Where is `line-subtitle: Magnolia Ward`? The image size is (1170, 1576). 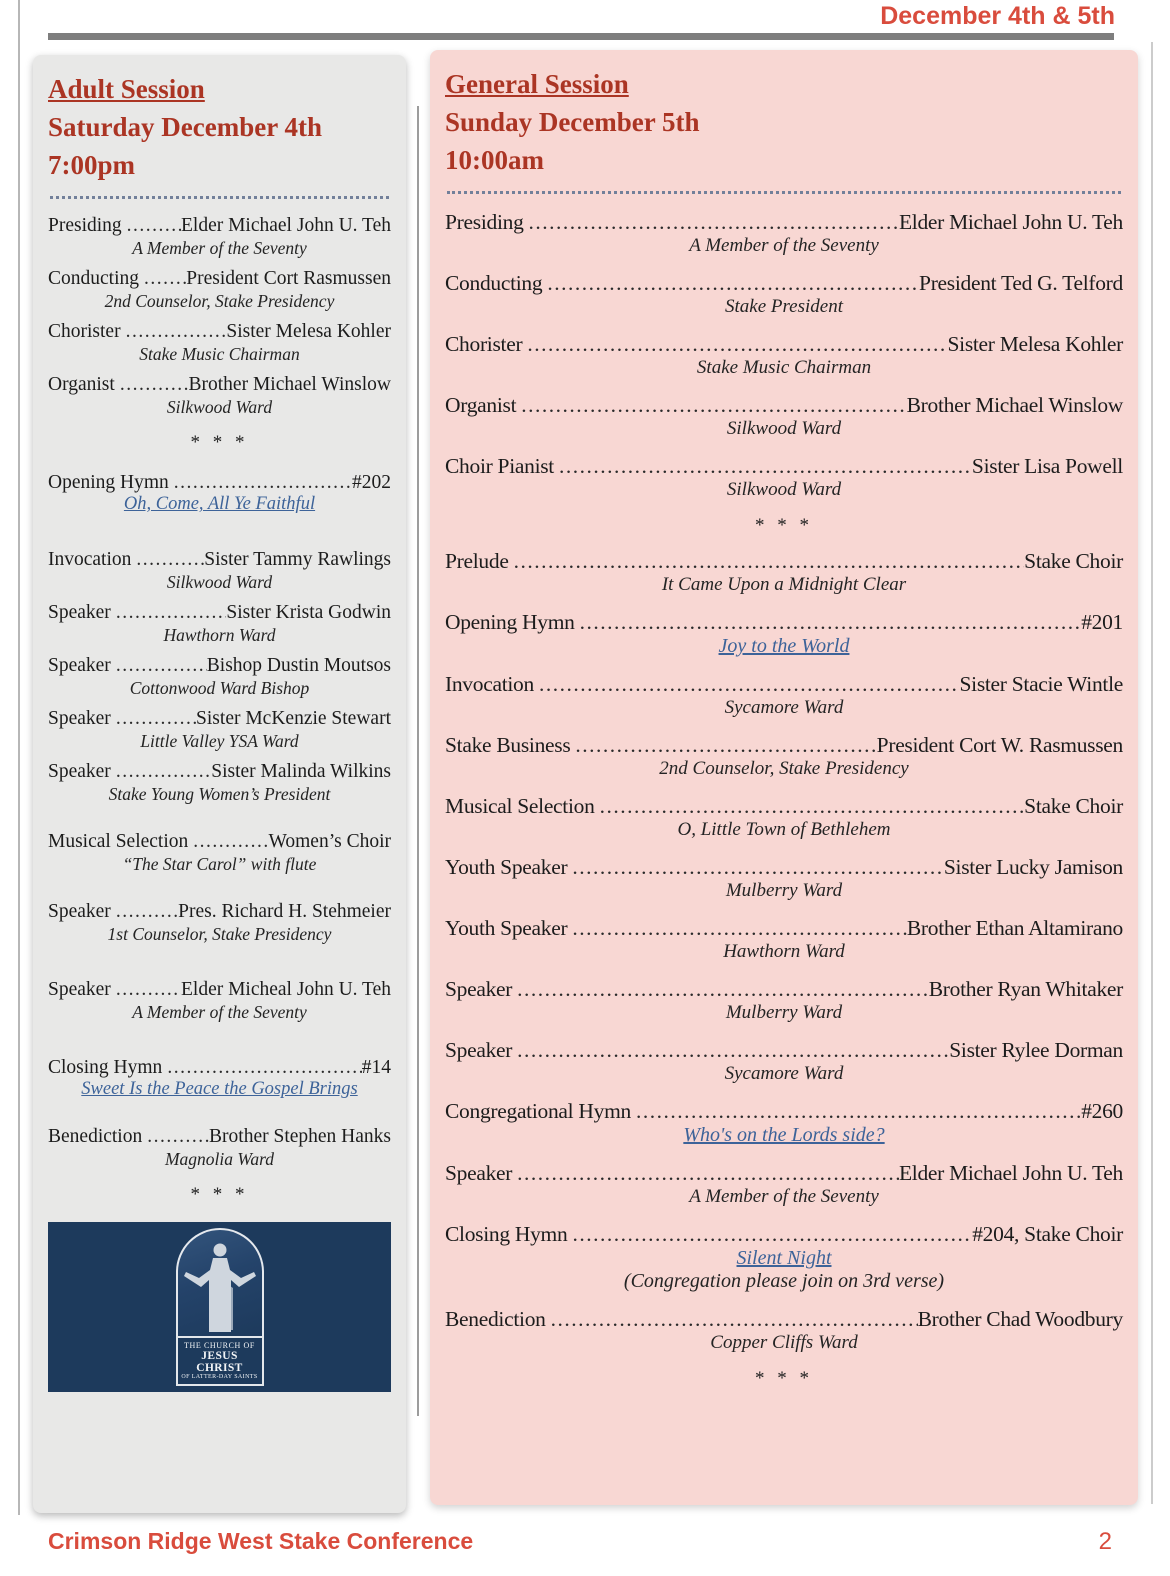
line-subtitle: Magnolia Ward is located at coordinates (219, 1159).